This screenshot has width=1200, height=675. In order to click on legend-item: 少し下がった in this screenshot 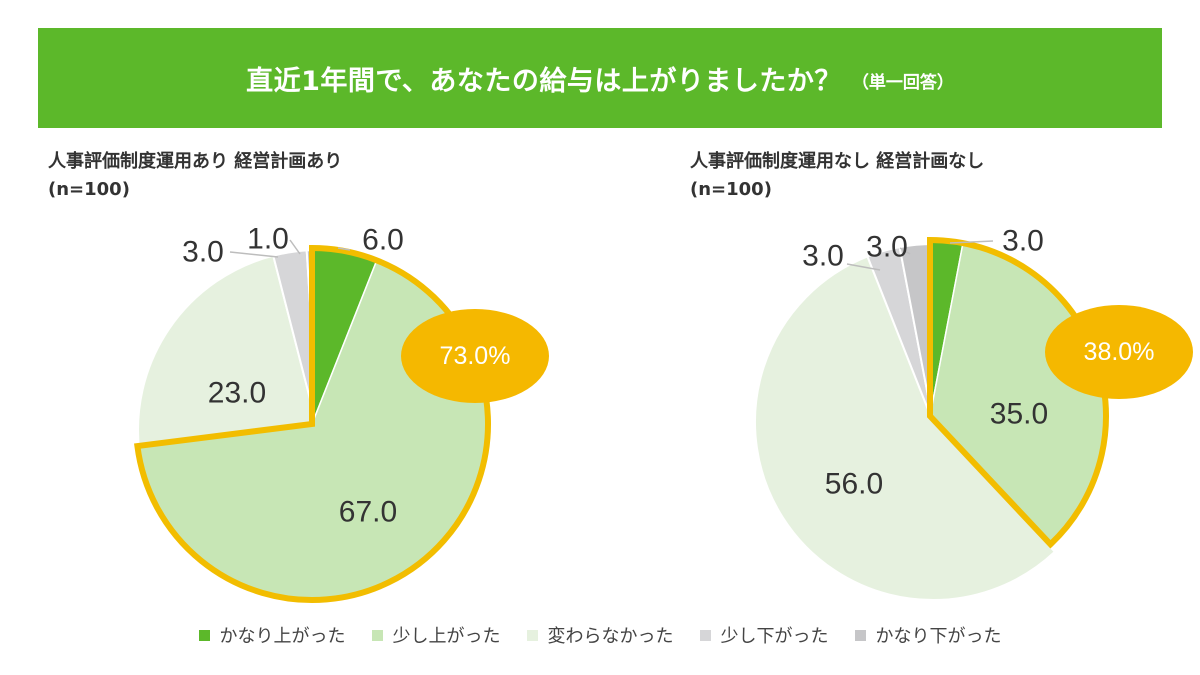, I will do `click(764, 635)`.